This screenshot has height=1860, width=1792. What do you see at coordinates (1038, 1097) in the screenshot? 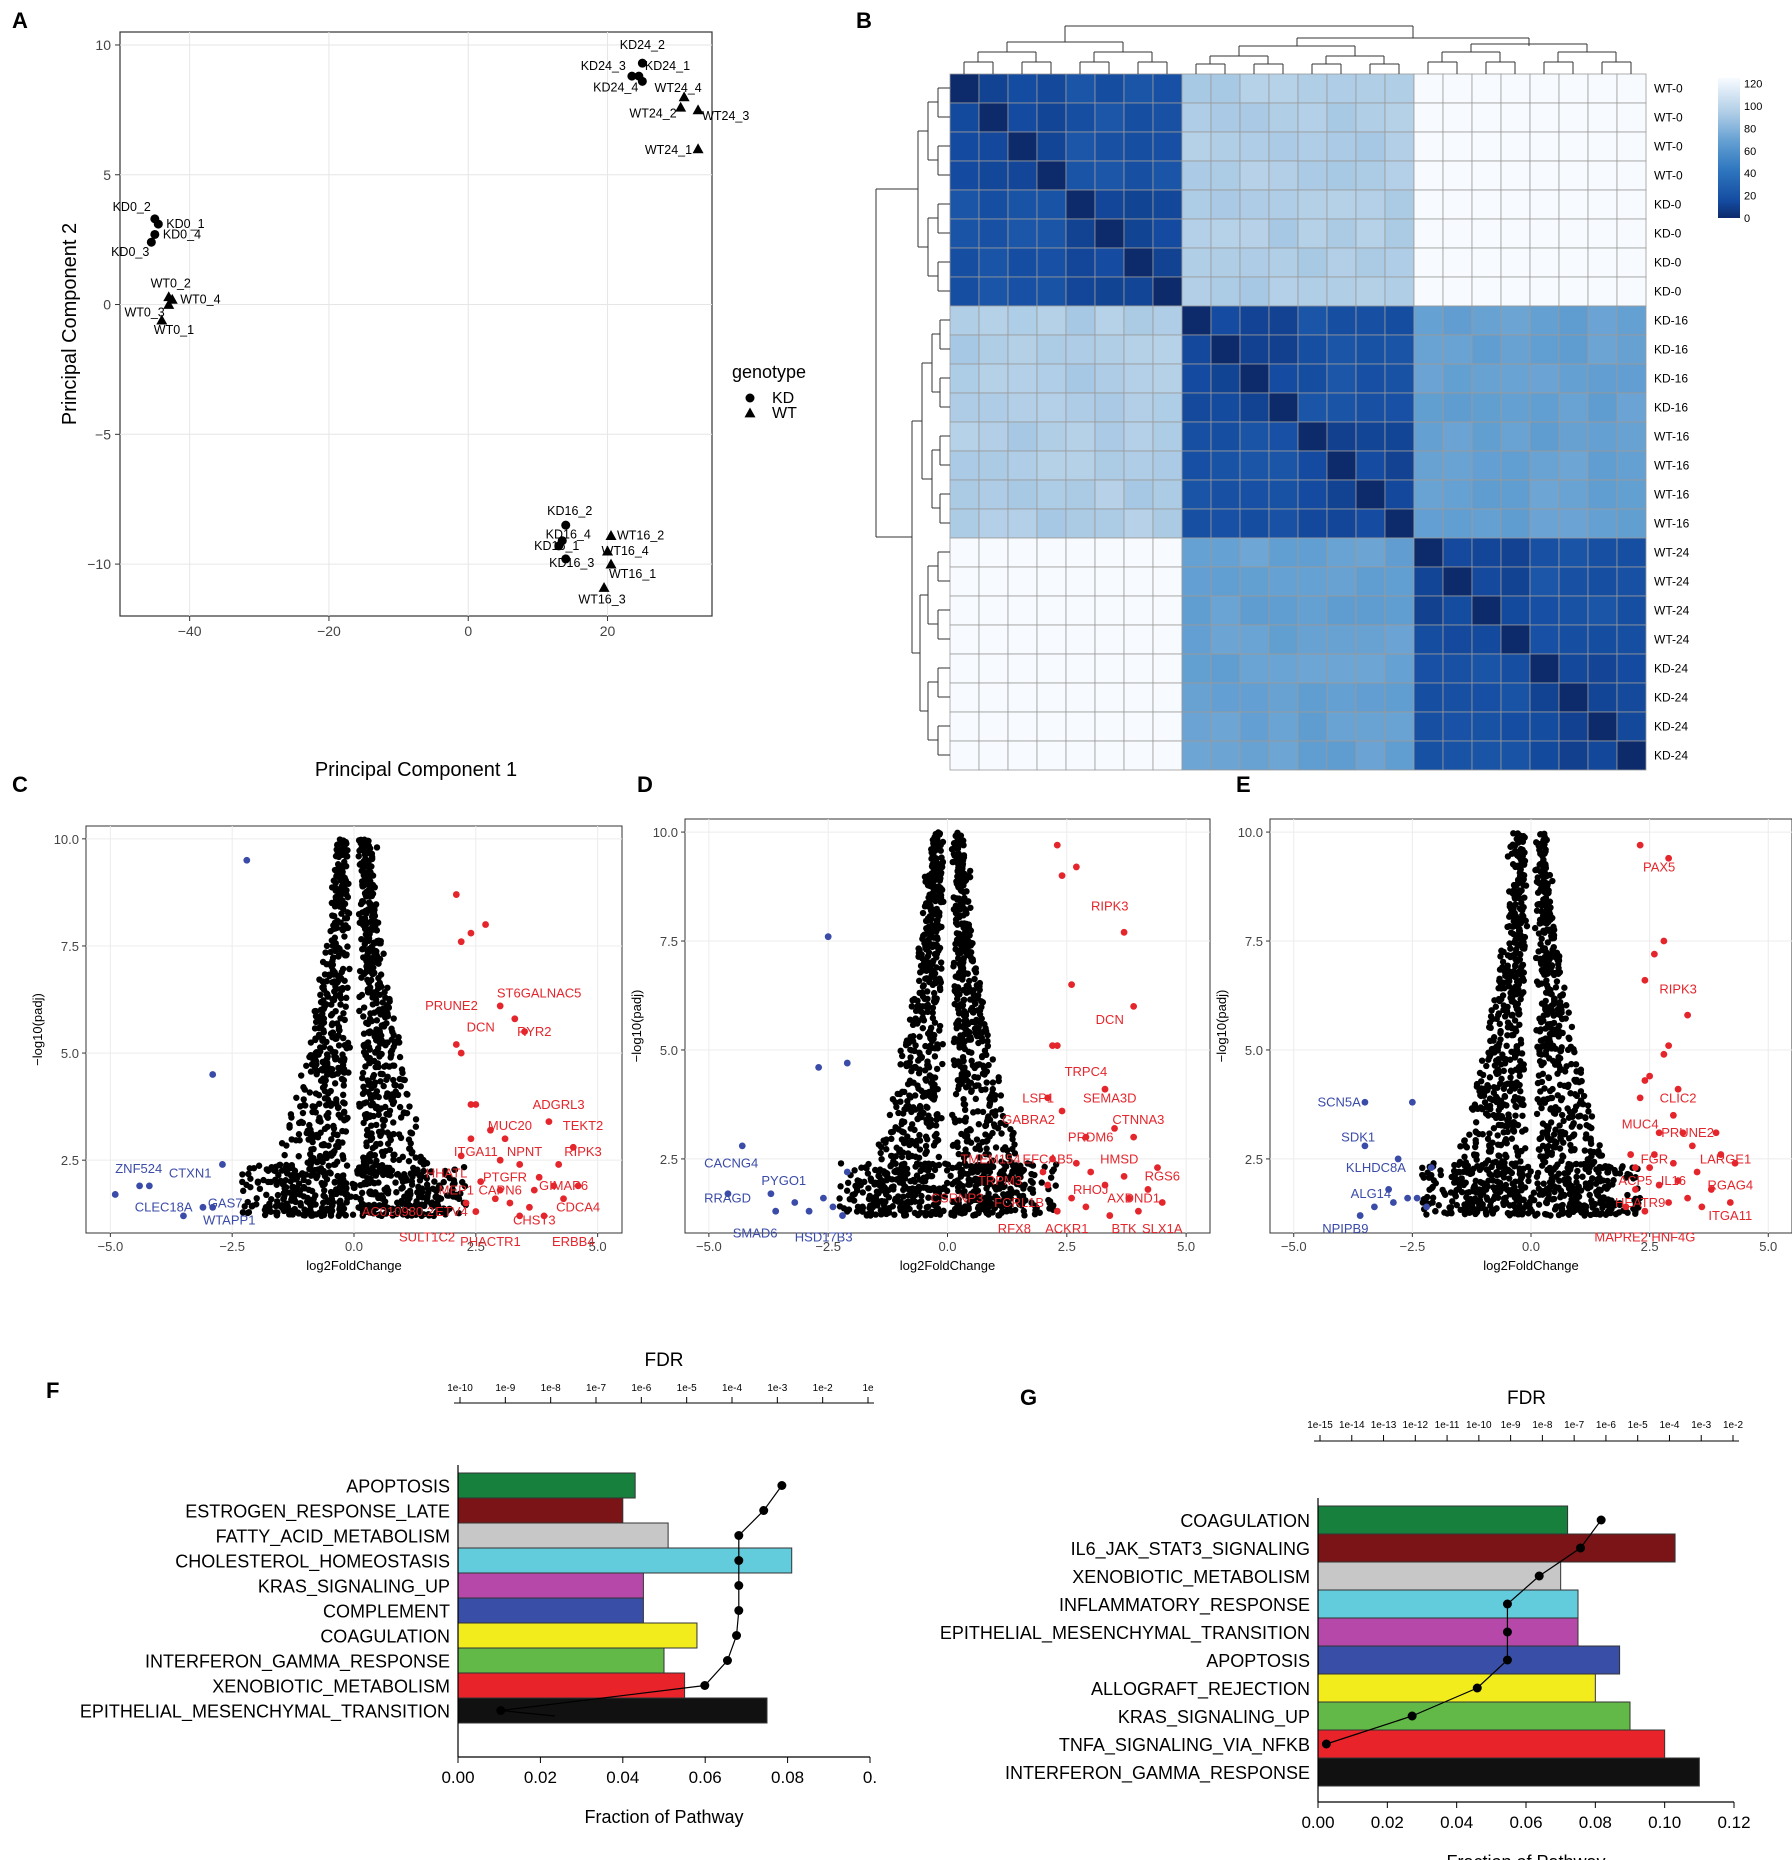
I see `volcano-gene-label-up: LSP1` at bounding box center [1038, 1097].